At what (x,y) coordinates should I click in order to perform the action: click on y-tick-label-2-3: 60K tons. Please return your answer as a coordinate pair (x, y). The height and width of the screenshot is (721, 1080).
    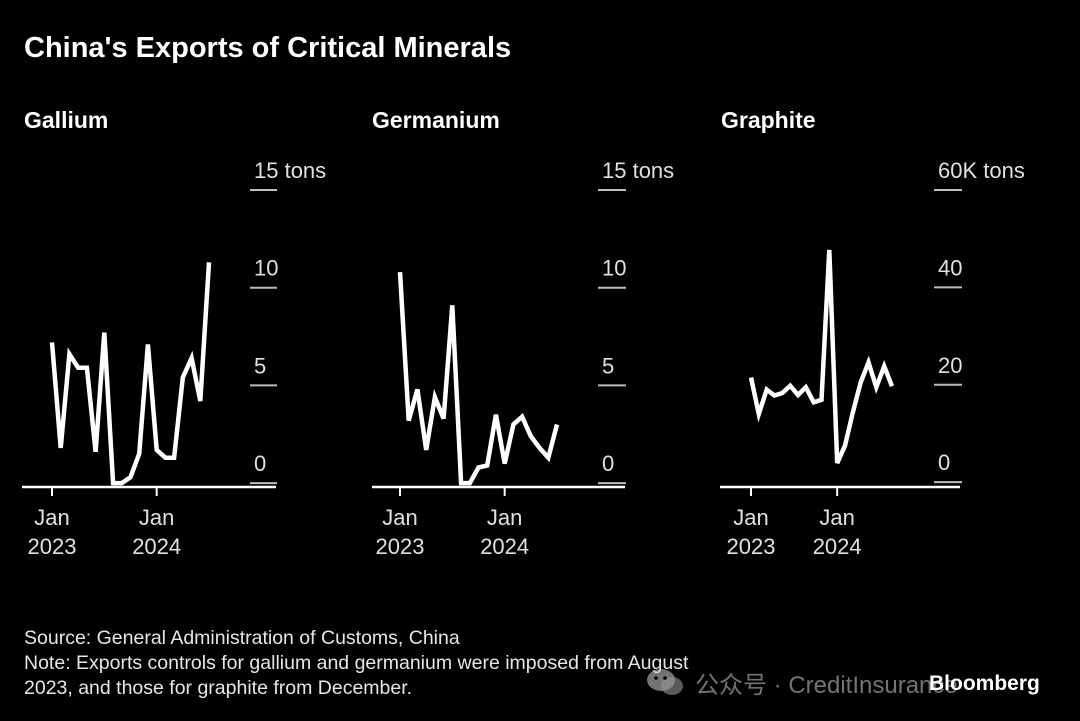
    Looking at the image, I should click on (981, 170).